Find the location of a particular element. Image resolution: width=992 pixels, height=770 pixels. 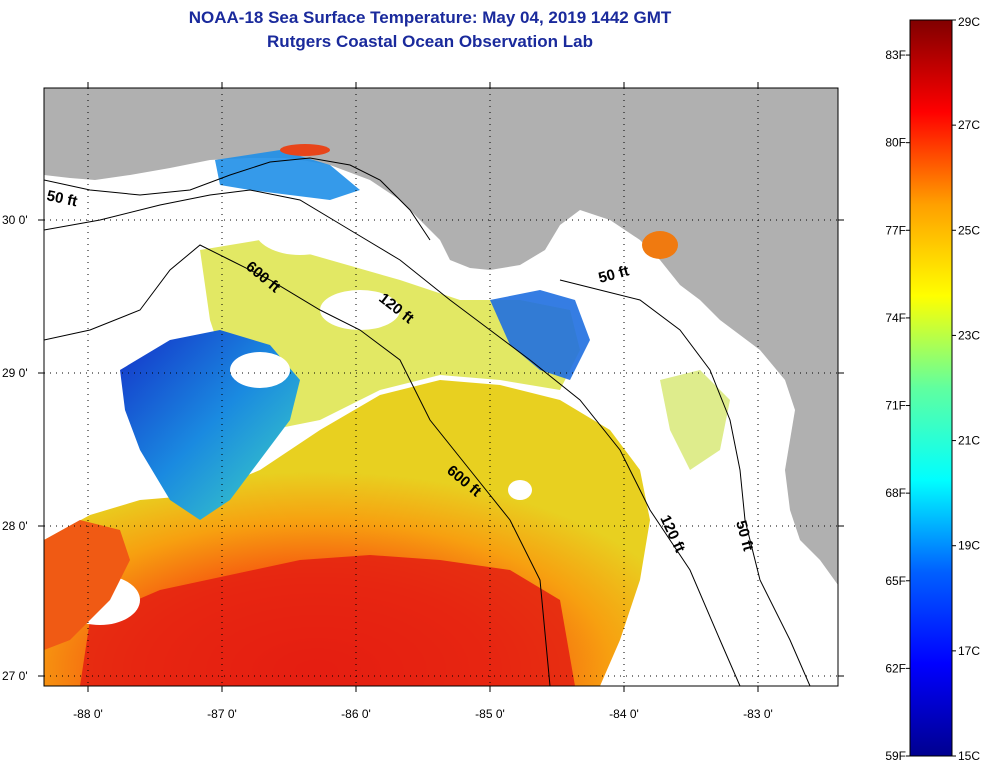

colorbar-fahrenheit-label: 62F is located at coordinates (895, 668).